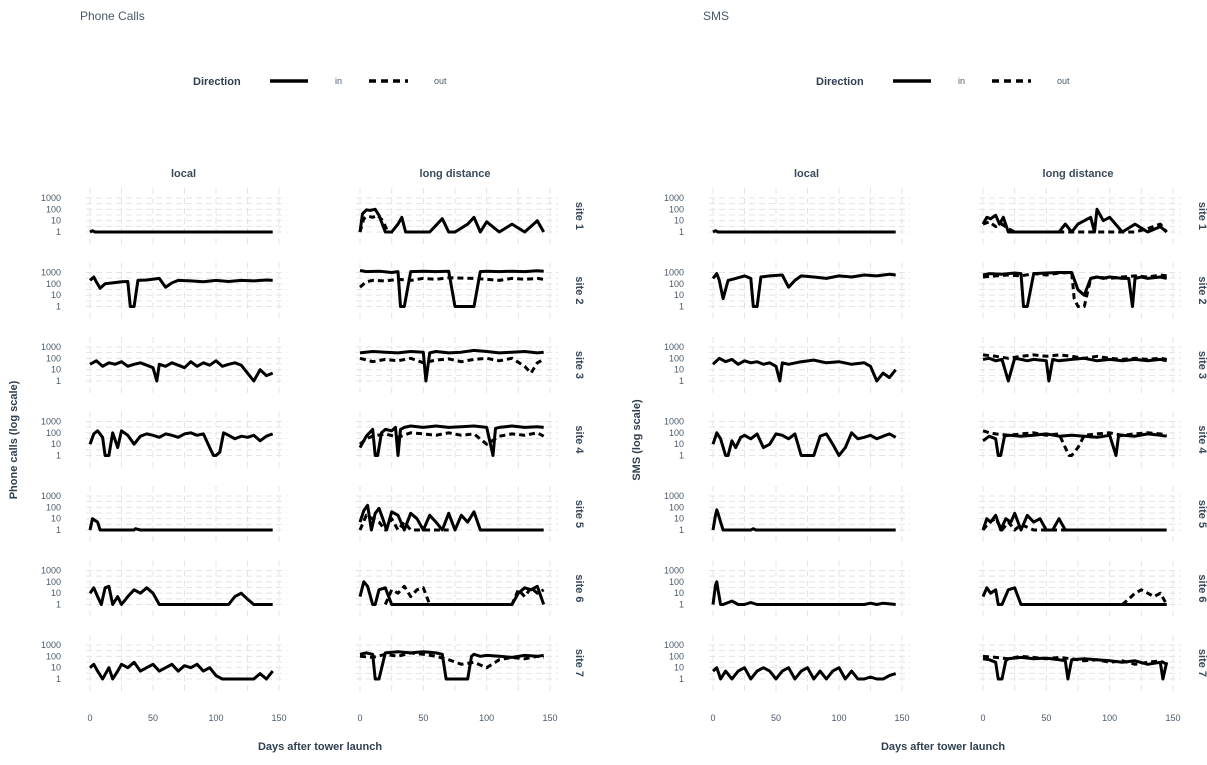 The height and width of the screenshot is (765, 1207). I want to click on x-axis-label: Days after tower launch, so click(320, 747).